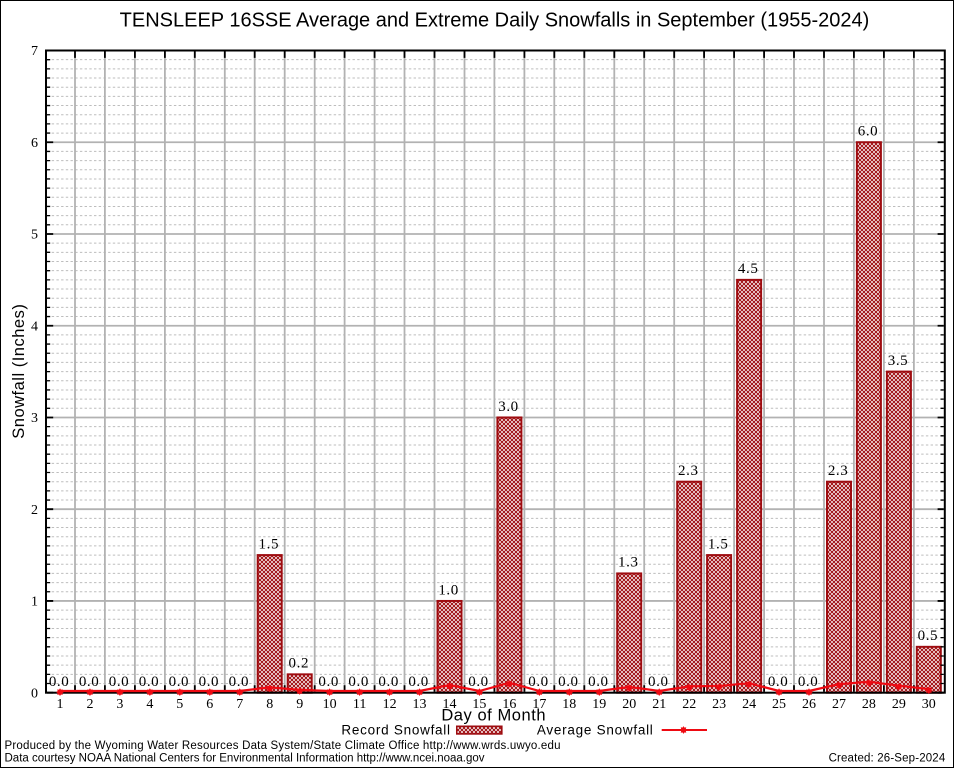  I want to click on svg-text: 20, so click(629, 704).